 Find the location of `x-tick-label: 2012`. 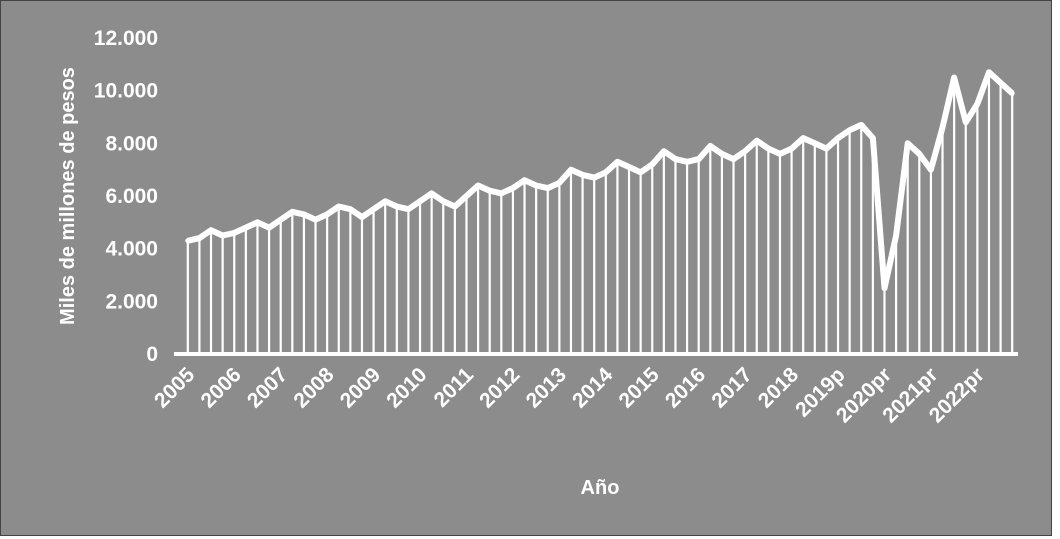

x-tick-label: 2012 is located at coordinates (499, 387).